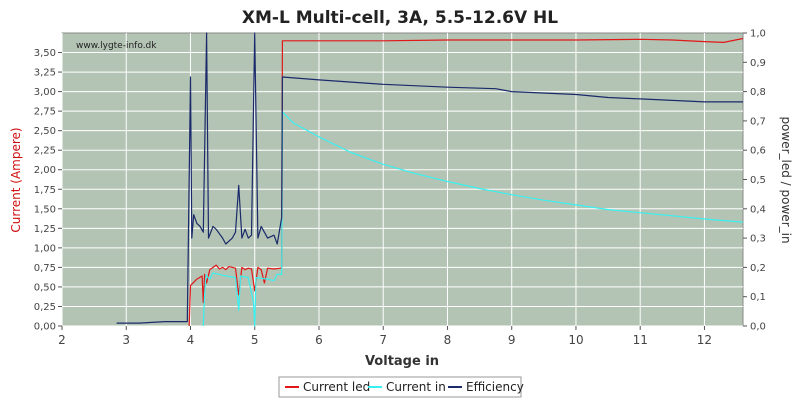  What do you see at coordinates (786, 179) in the screenshot?
I see `y-right-axis-label: power_led / power_in` at bounding box center [786, 179].